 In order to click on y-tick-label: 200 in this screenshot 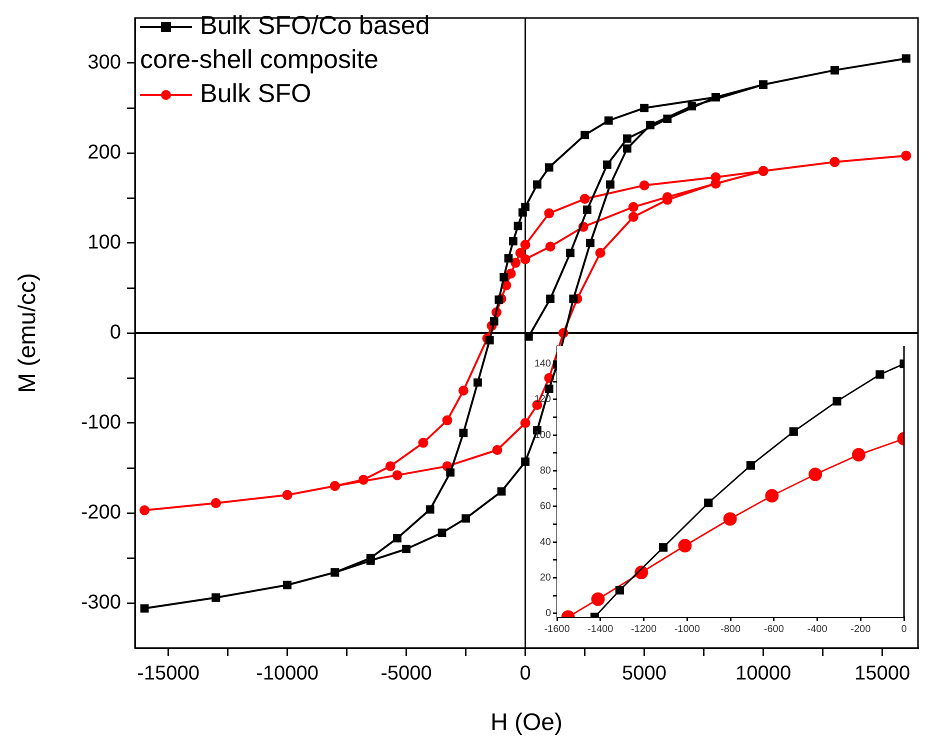, I will do `click(104, 153)`.